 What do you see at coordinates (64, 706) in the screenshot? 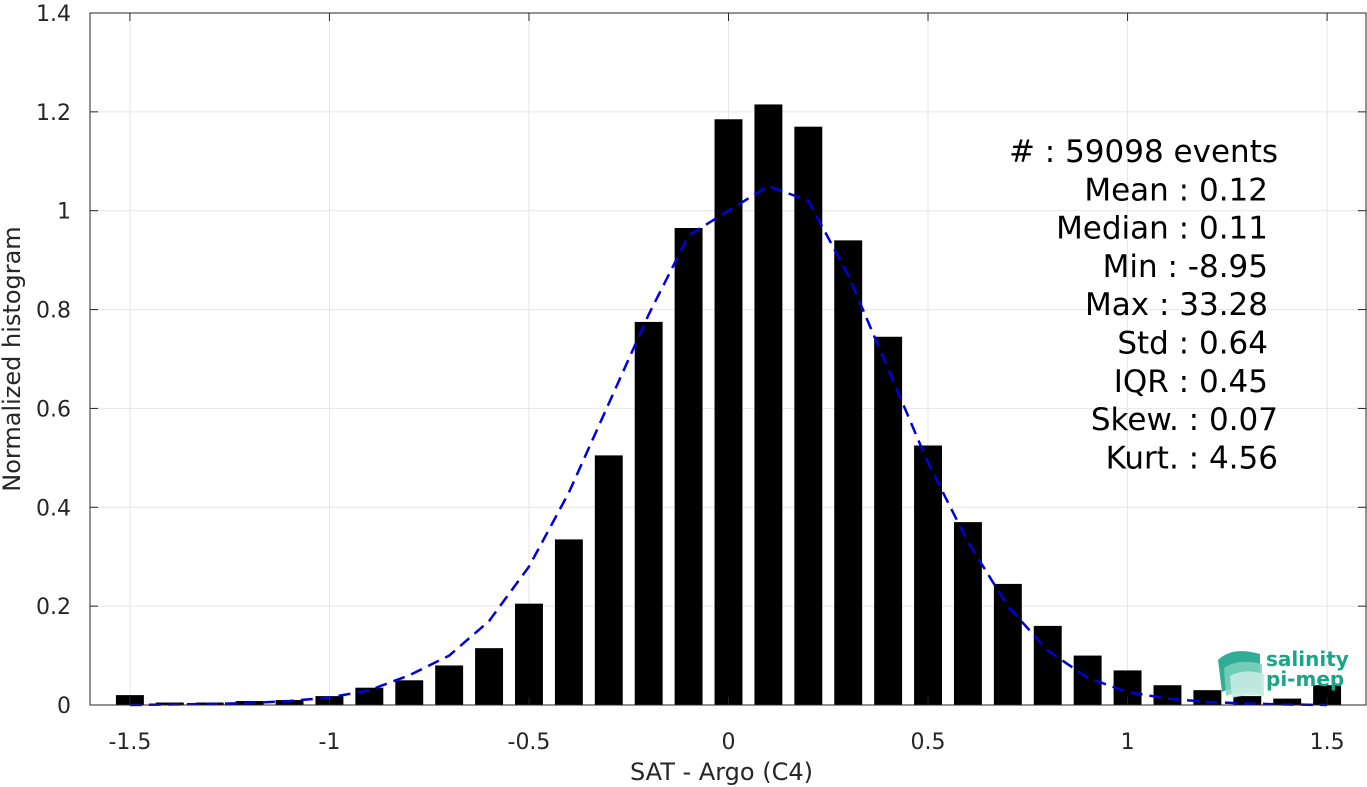
I see `y-tick-label: 0` at bounding box center [64, 706].